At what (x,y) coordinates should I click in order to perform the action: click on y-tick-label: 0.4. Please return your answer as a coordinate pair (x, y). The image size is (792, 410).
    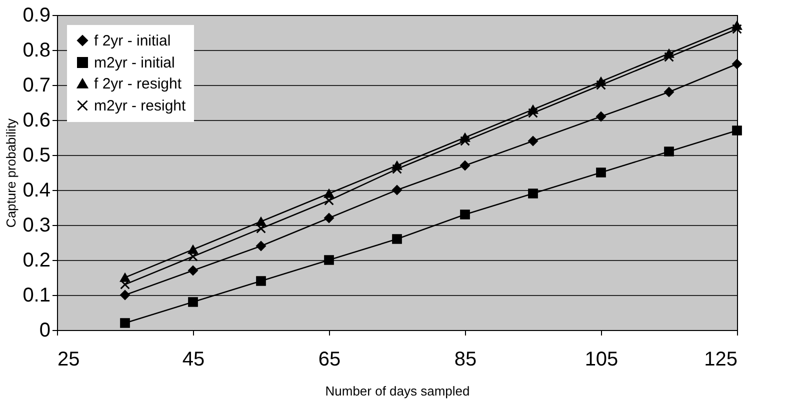
    Looking at the image, I should click on (36, 191).